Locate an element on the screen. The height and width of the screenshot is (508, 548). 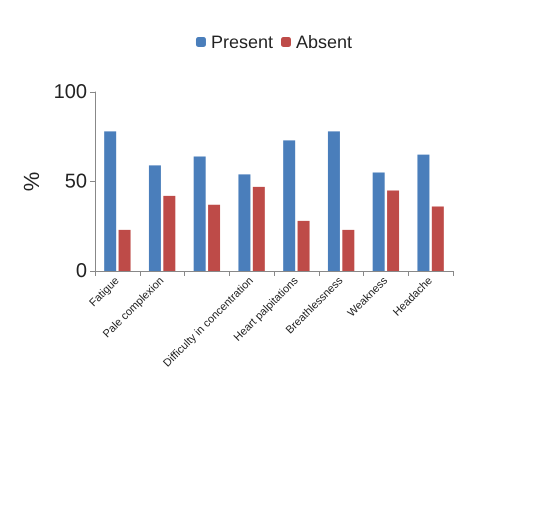
y-tick-label: 50 is located at coordinates (75, 181).